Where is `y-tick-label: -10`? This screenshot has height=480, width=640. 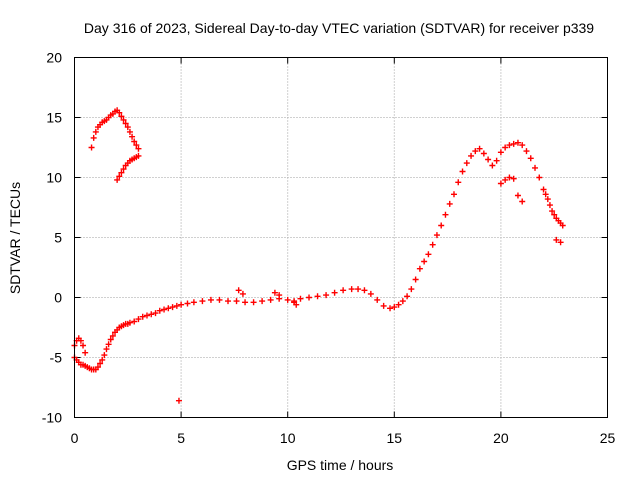
y-tick-label: -10 is located at coordinates (52, 418).